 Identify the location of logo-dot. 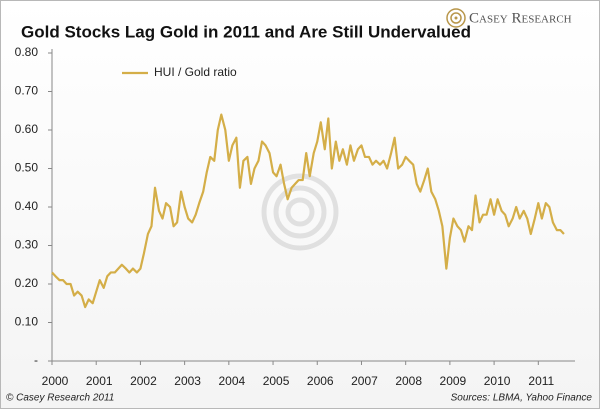
(456, 18).